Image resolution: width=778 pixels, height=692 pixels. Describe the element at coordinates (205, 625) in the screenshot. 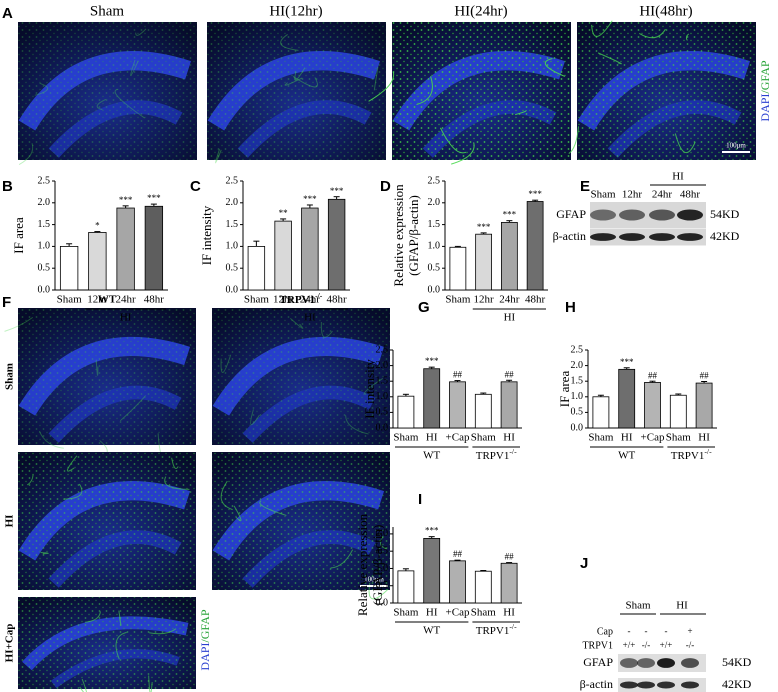

I see `stain-gfap: /GFAP` at that location.